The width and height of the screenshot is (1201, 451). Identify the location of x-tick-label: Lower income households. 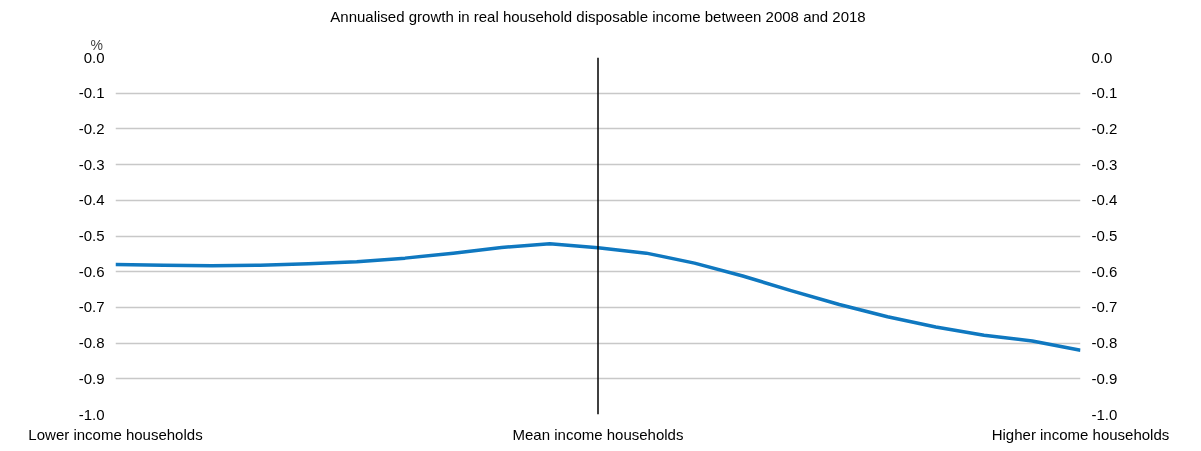
(115, 434).